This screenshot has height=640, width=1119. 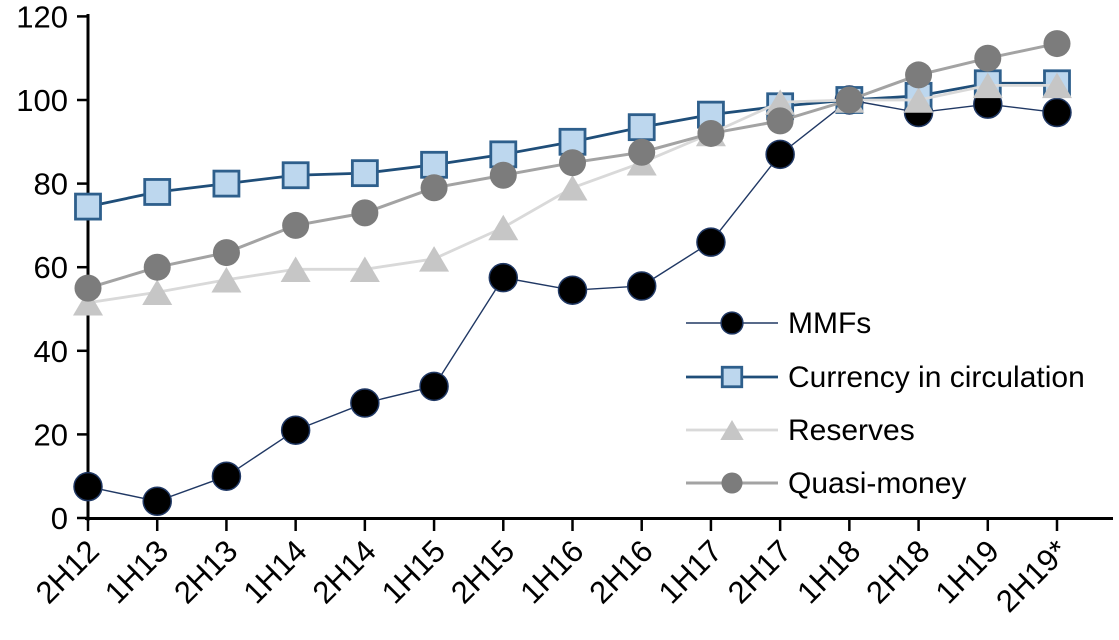 What do you see at coordinates (551, 571) in the screenshot?
I see `x-tick-label: 1H16` at bounding box center [551, 571].